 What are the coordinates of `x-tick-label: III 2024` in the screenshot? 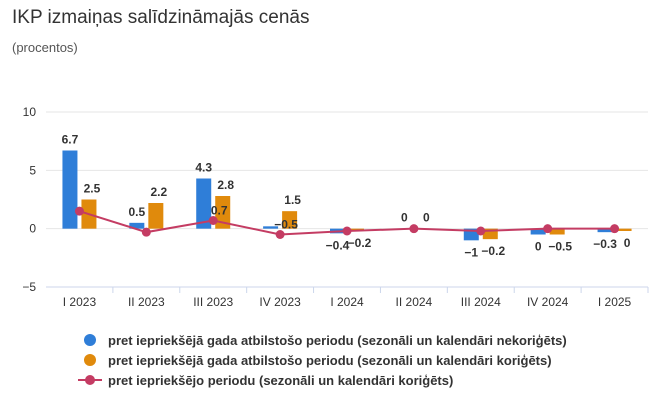 It's located at (481, 302).